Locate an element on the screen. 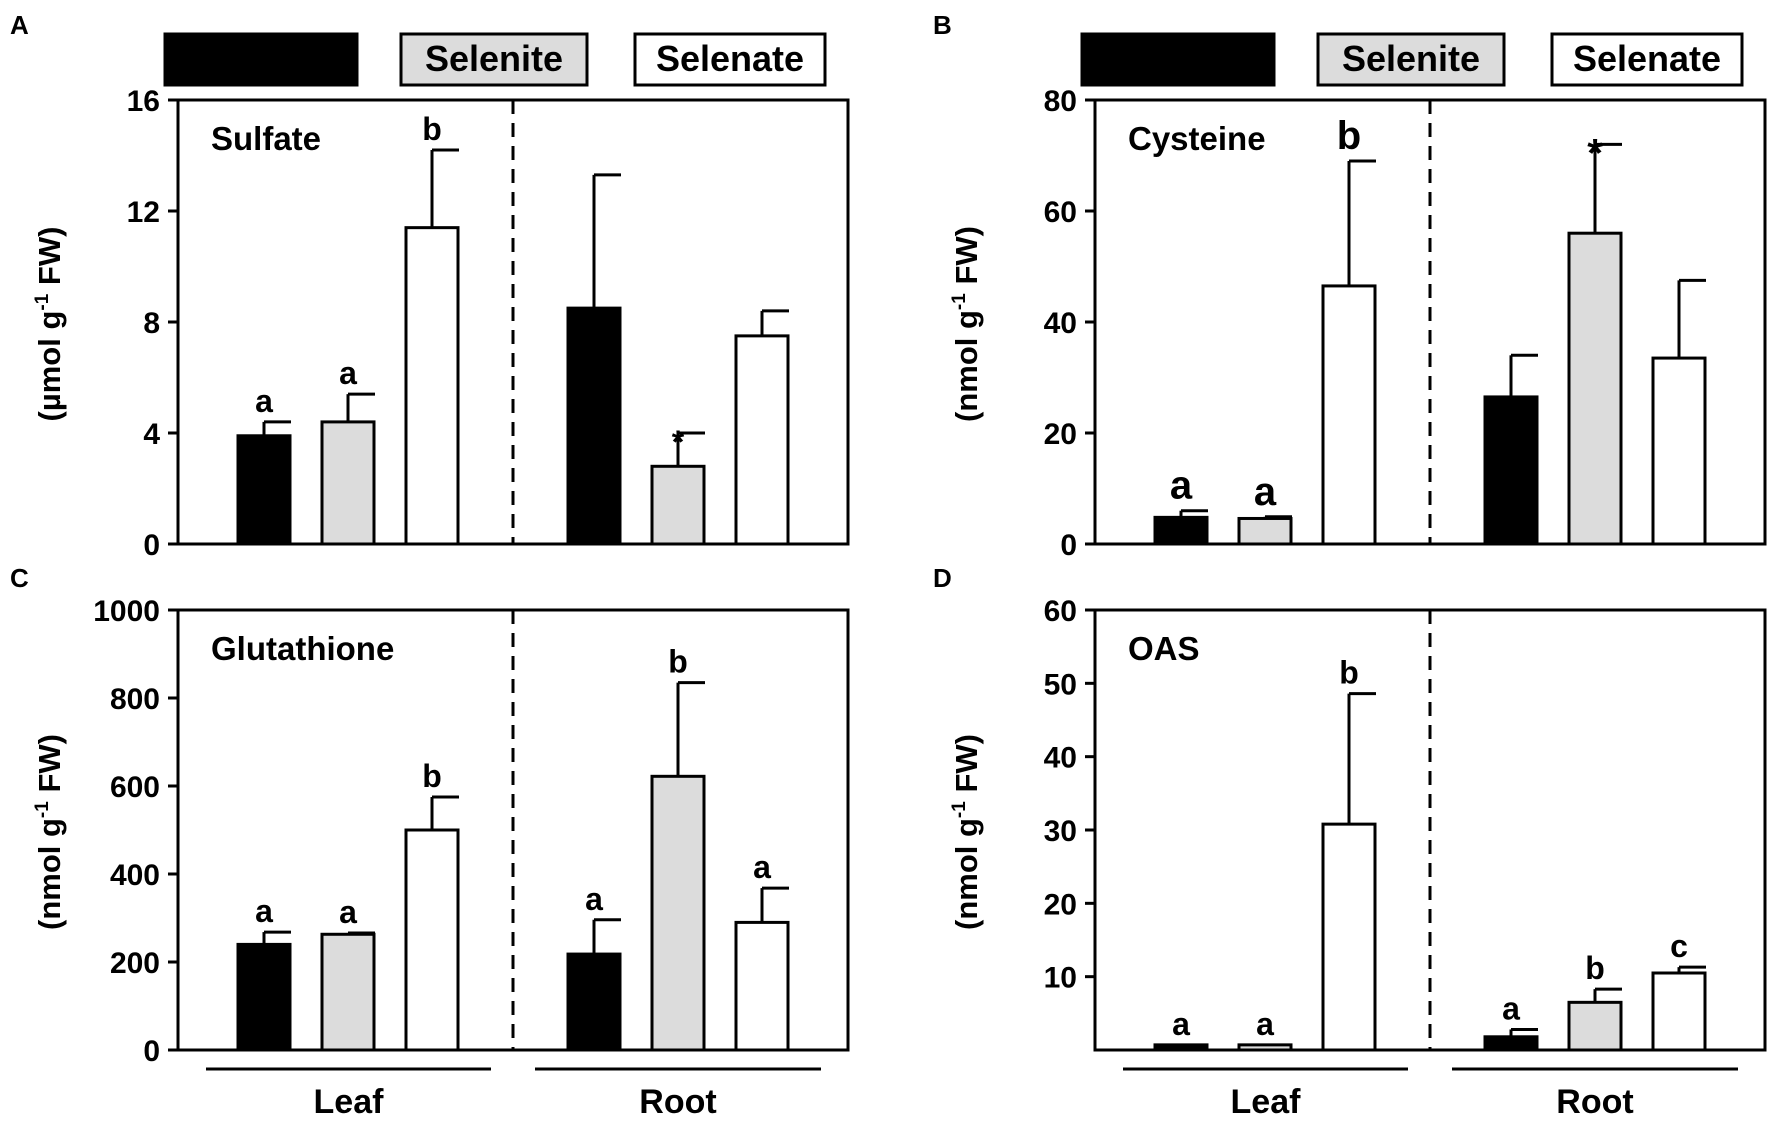 The height and width of the screenshot is (1125, 1775). legend-label-control: Control is located at coordinates (261, 58).